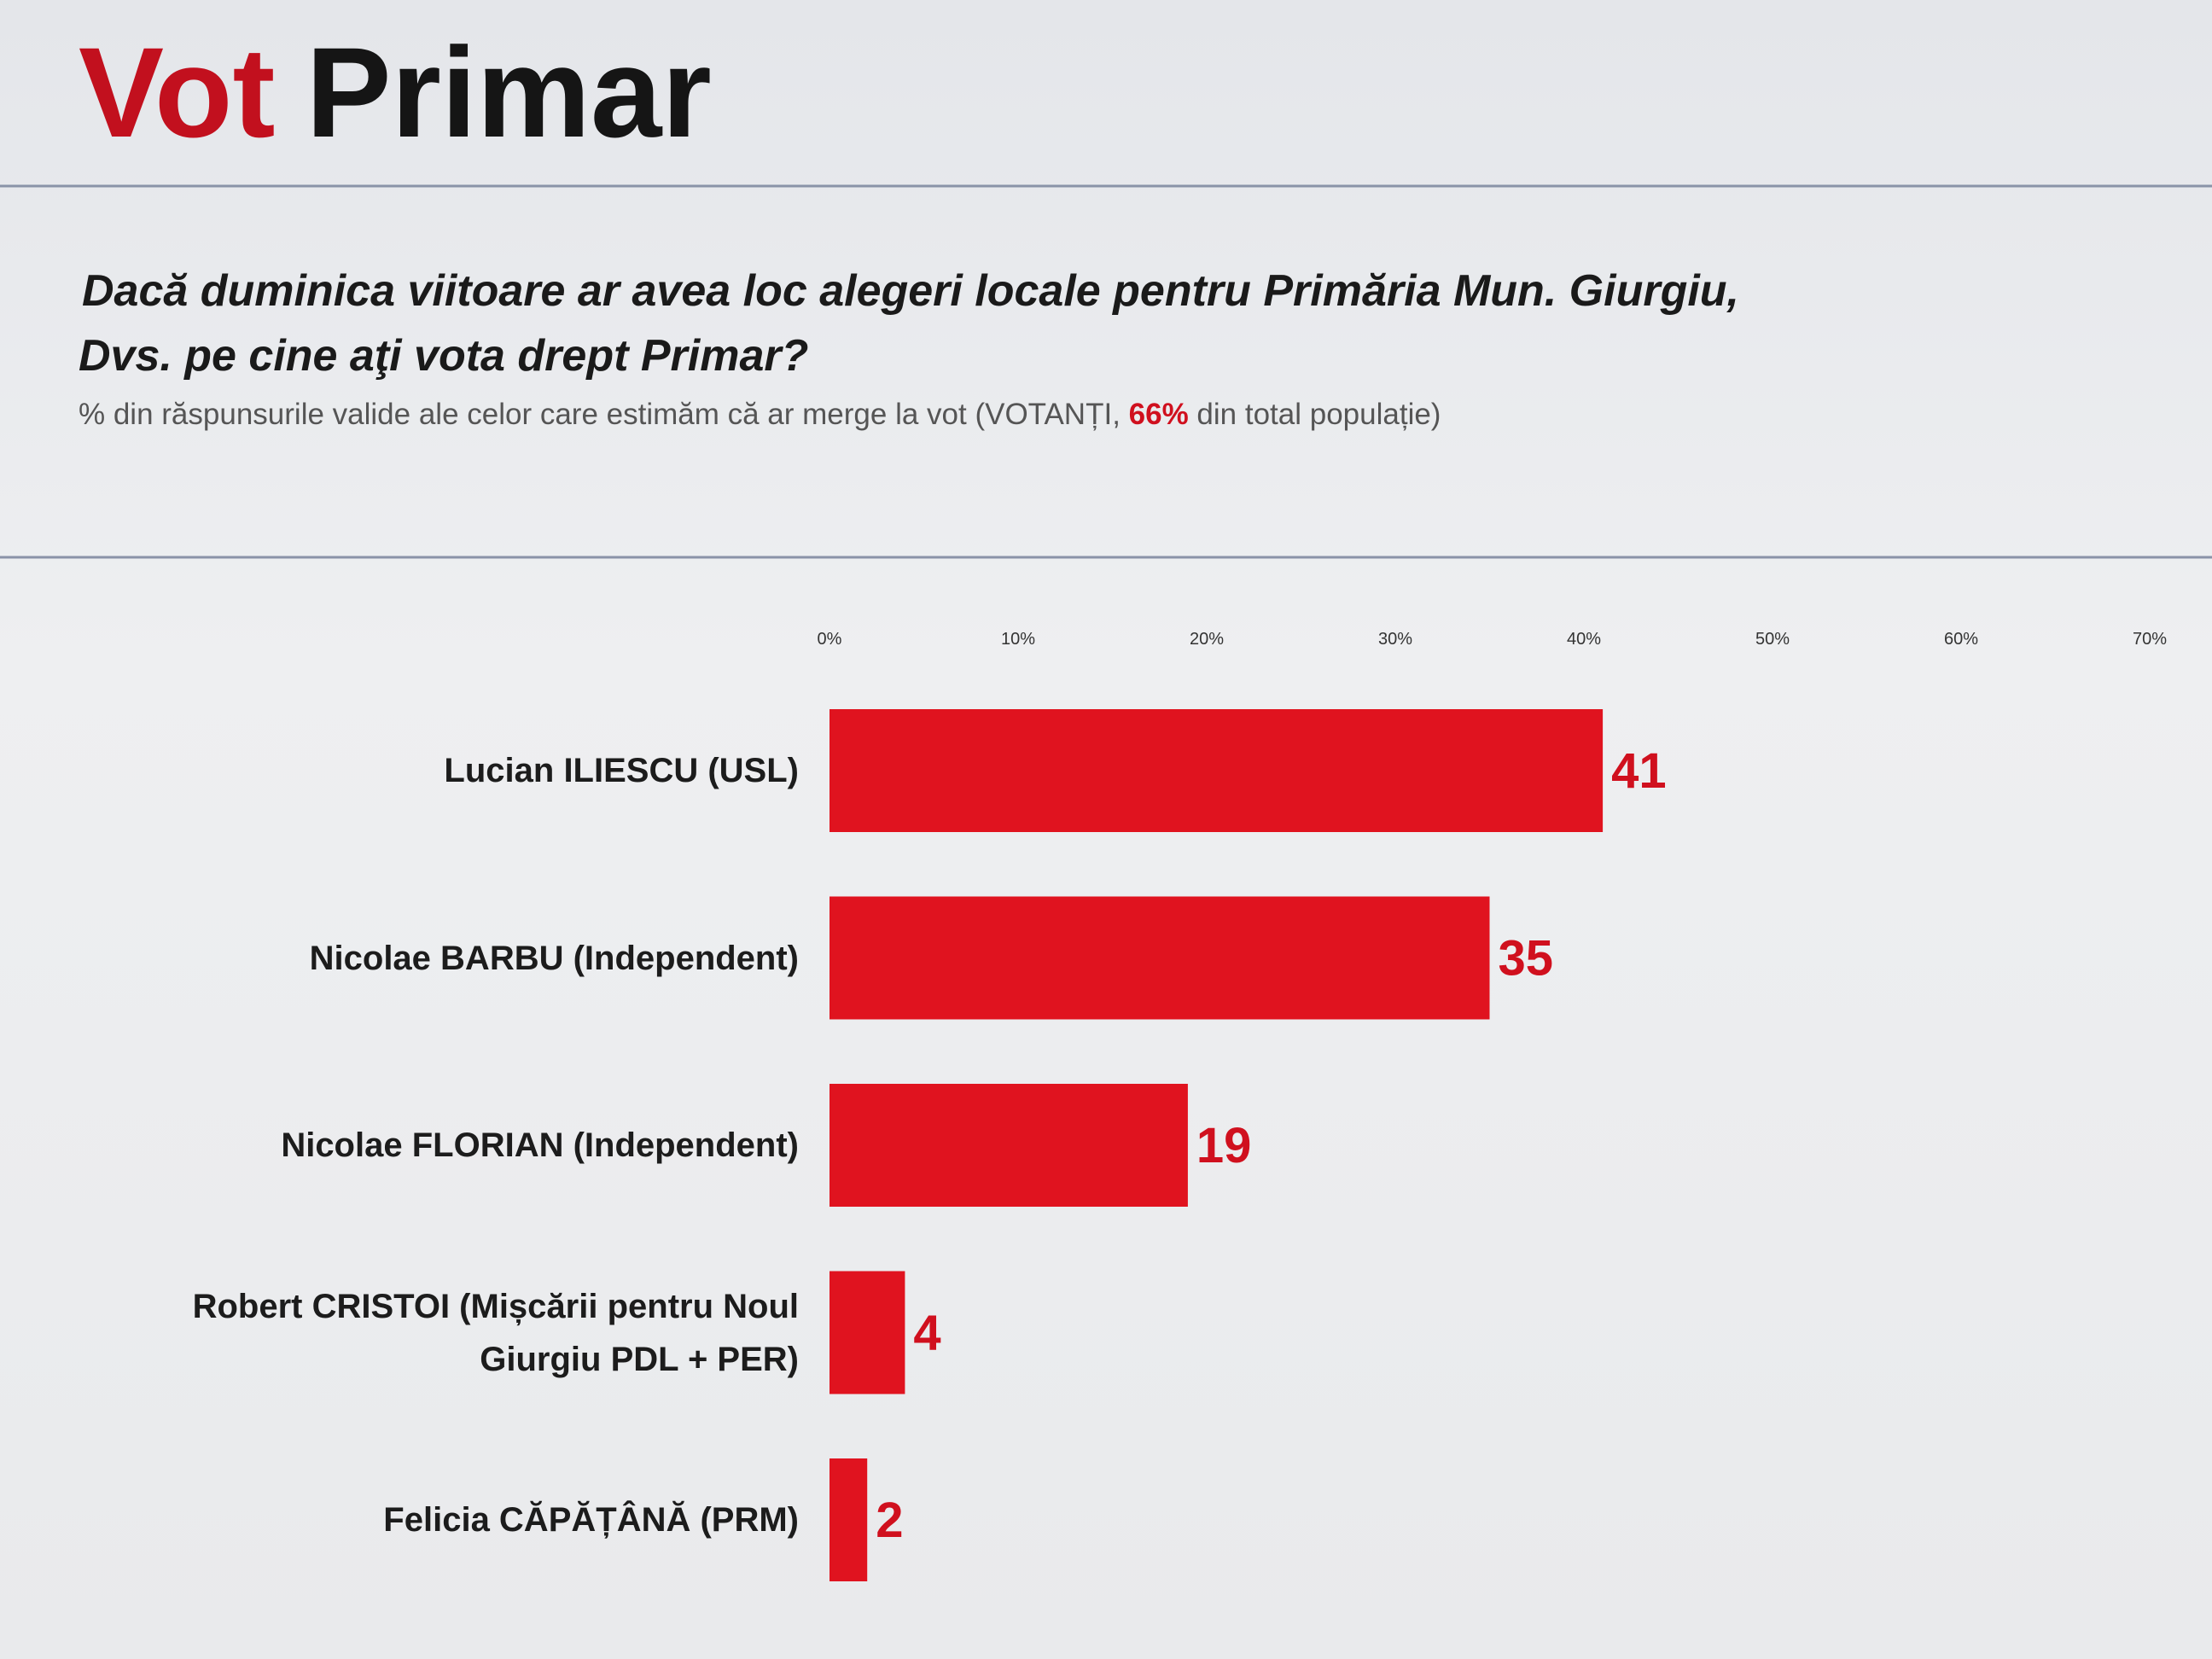  What do you see at coordinates (1159, 414) in the screenshot?
I see `note-highlight: 66%` at bounding box center [1159, 414].